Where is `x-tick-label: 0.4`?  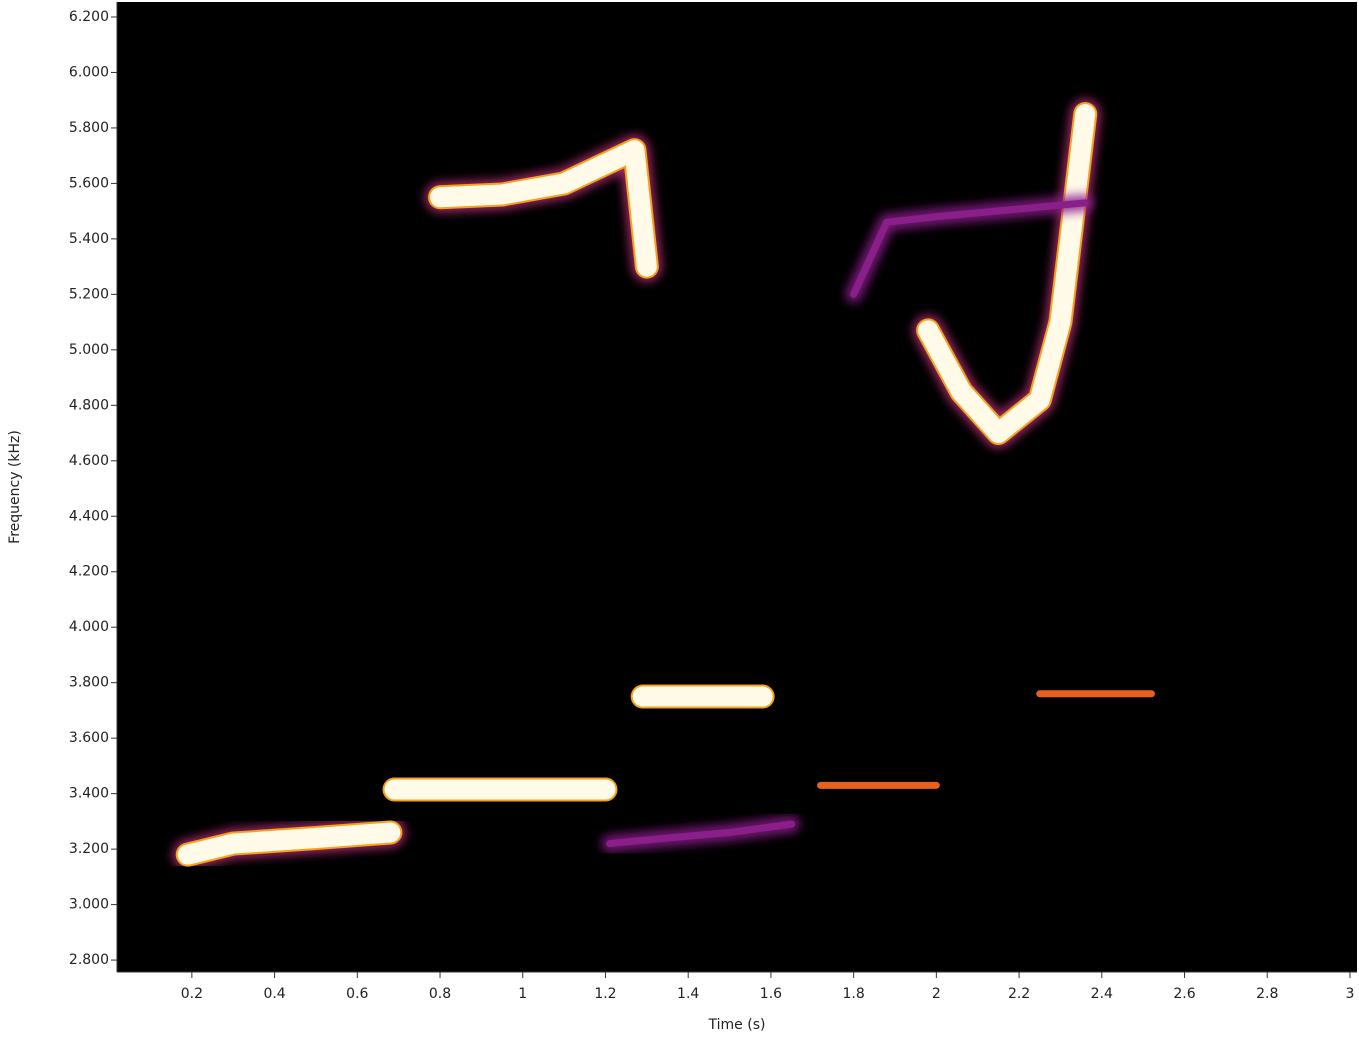
x-tick-label: 0.4 is located at coordinates (274, 994).